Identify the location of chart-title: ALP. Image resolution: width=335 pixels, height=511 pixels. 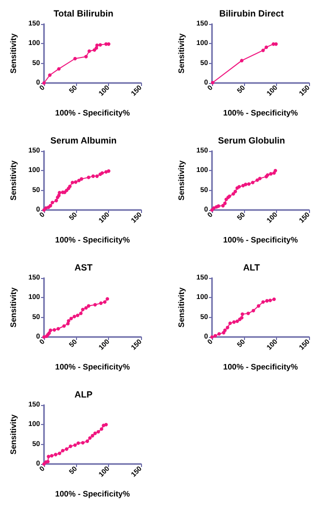
(83, 395).